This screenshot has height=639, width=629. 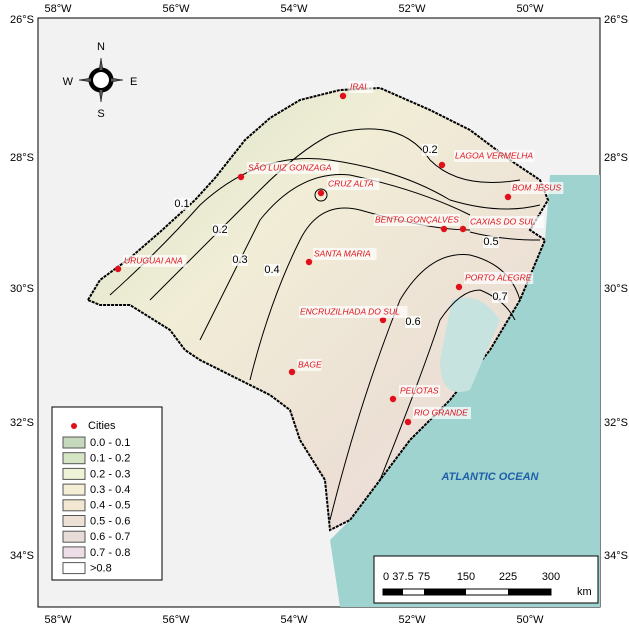 I want to click on legend-label: 0.6 - 0.7, so click(x=110, y=537).